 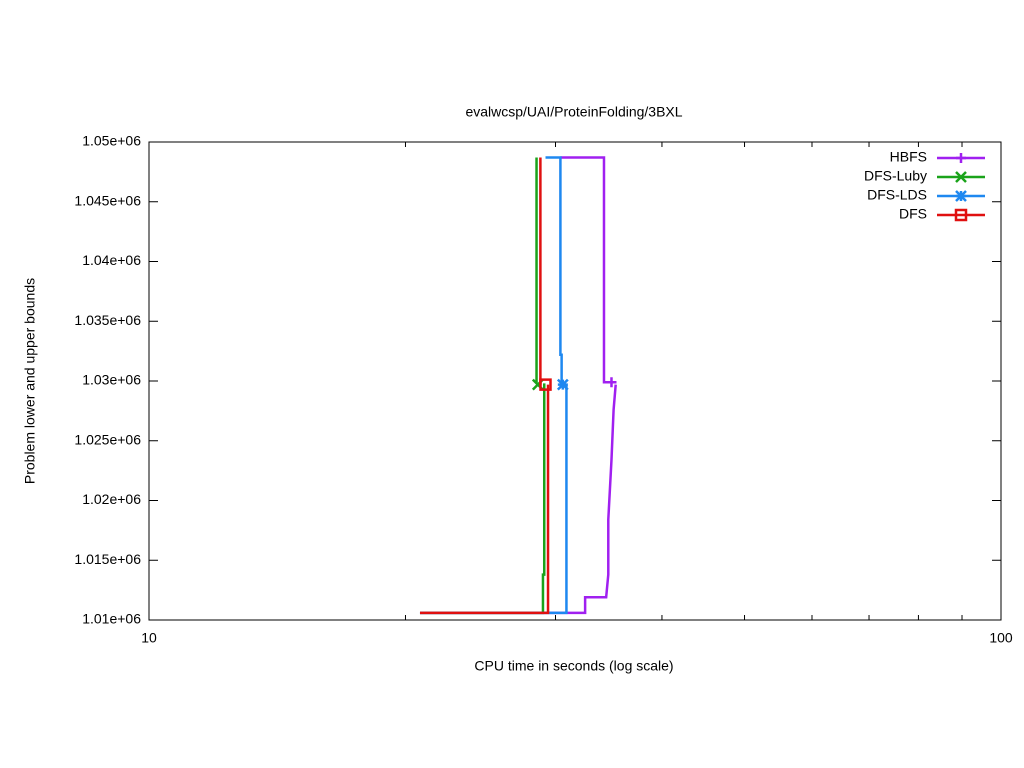 What do you see at coordinates (111, 141) in the screenshot?
I see `y-tick-label: 1.05e+06` at bounding box center [111, 141].